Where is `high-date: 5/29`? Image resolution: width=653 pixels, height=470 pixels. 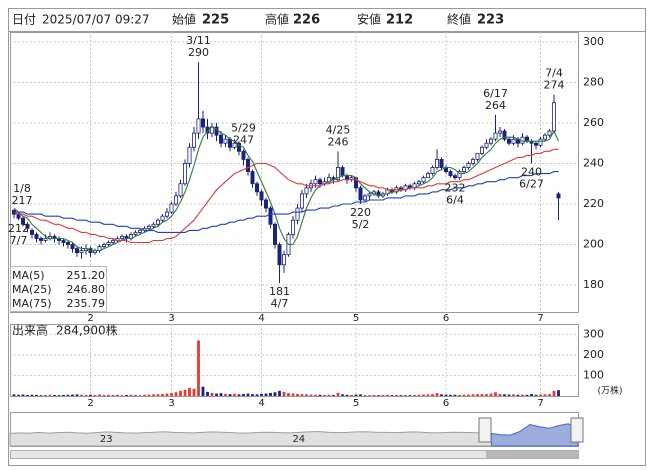 high-date: 5/29 is located at coordinates (243, 127).